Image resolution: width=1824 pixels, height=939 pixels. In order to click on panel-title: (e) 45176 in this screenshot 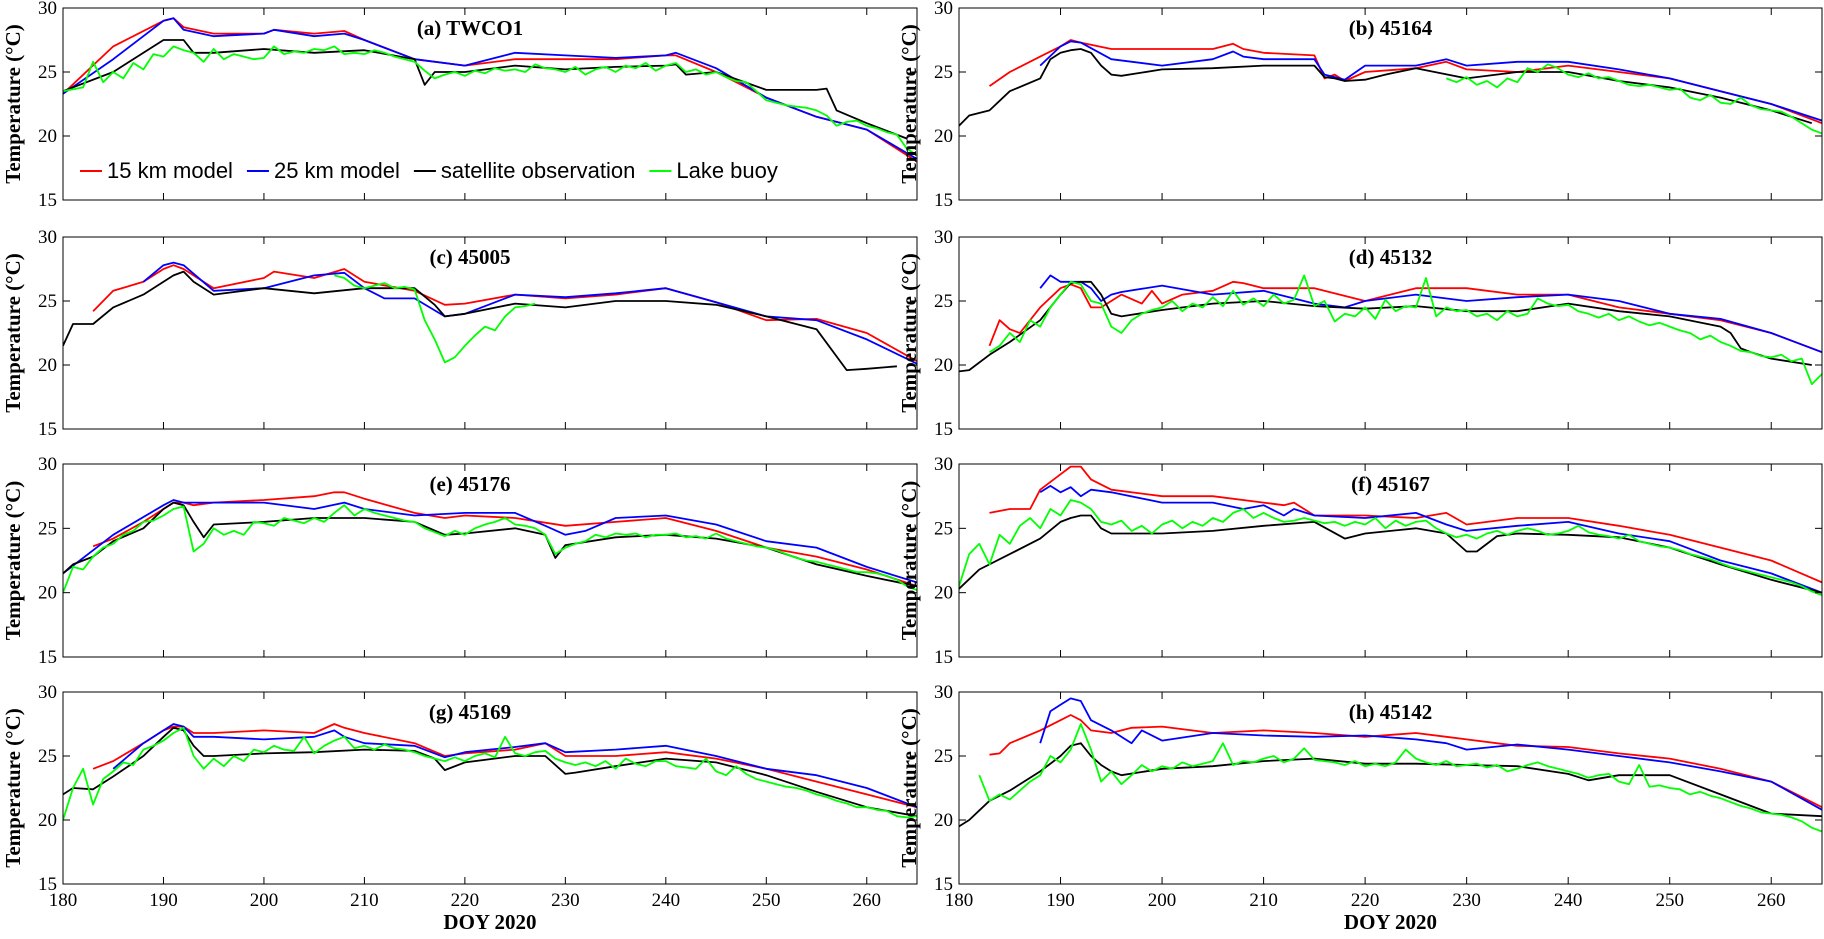, I will do `click(469, 484)`.